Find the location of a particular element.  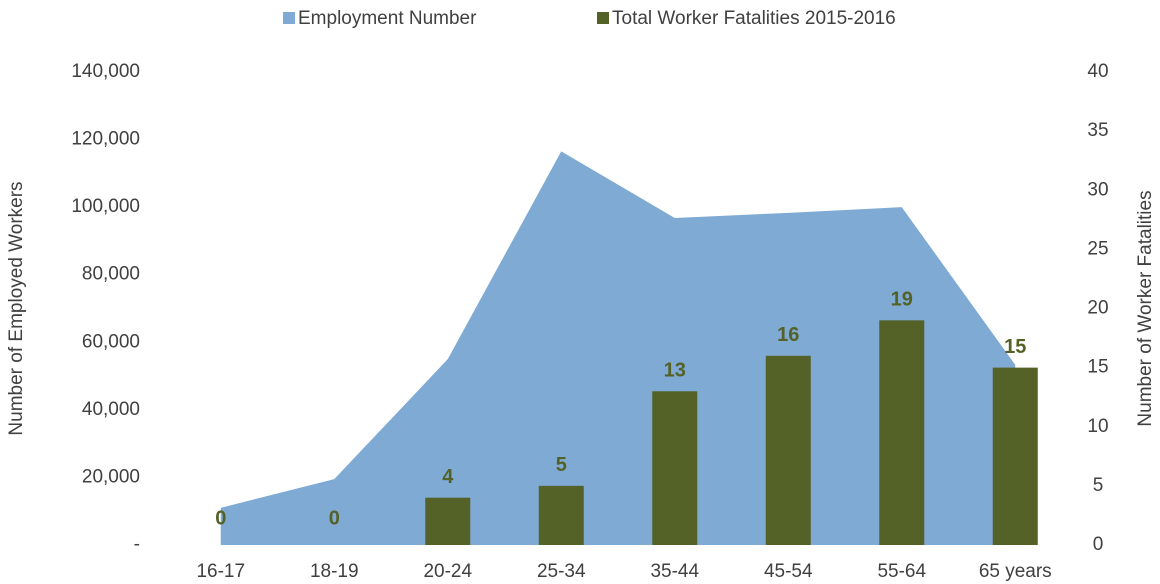

data-label: 5 is located at coordinates (561, 465).